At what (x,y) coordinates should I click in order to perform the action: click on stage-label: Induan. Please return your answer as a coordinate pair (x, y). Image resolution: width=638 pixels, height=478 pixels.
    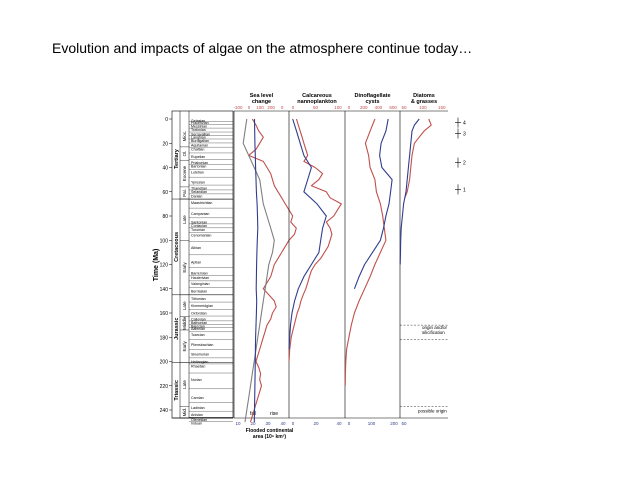
    Looking at the image, I should click on (196, 424).